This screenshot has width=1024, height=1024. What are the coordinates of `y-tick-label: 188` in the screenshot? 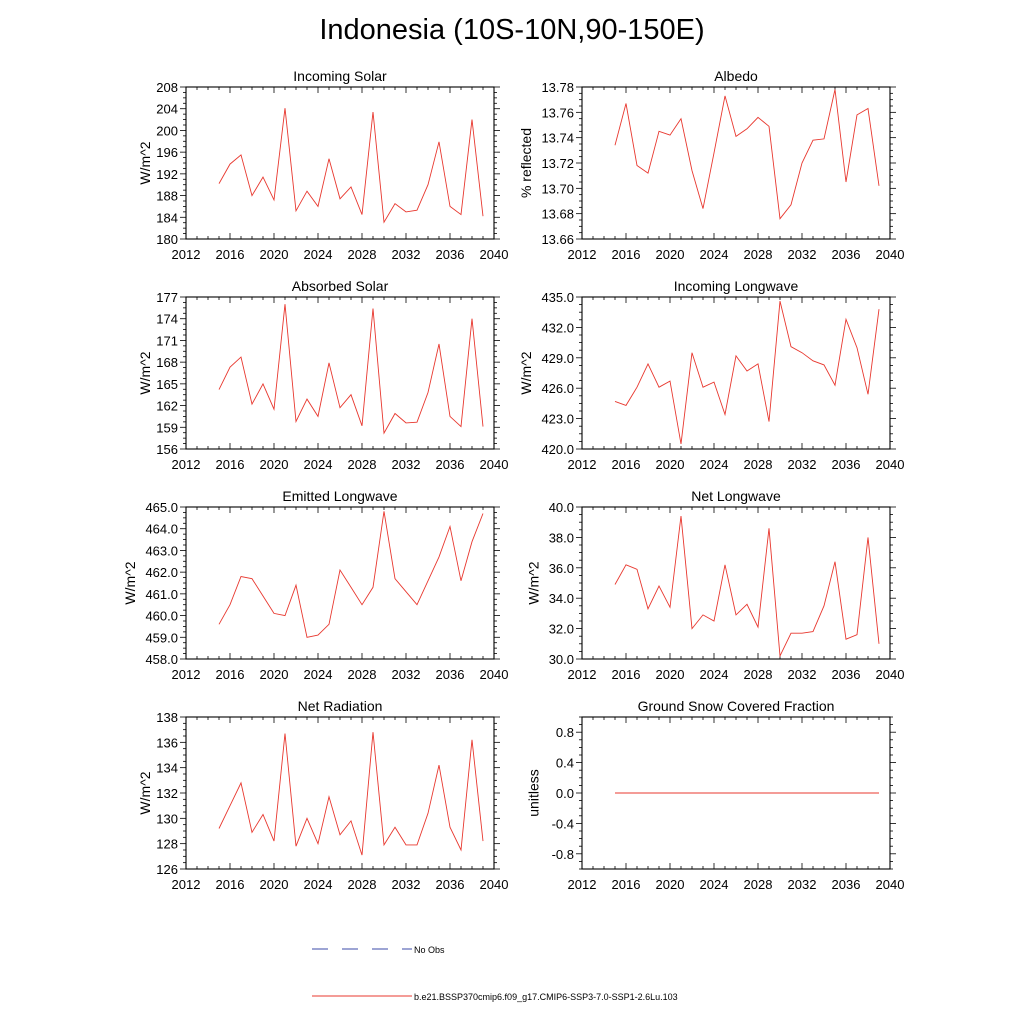 It's located at (167, 196).